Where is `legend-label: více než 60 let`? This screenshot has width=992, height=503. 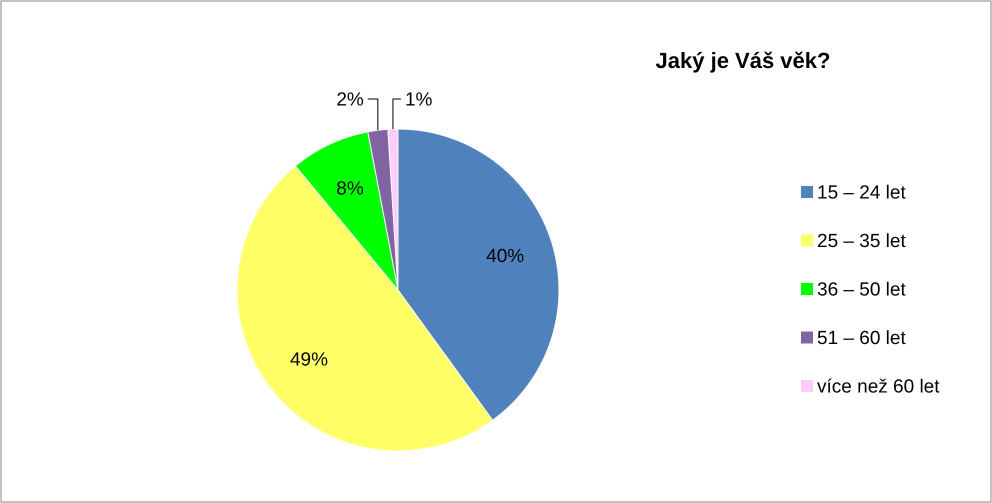
legend-label: více než 60 let is located at coordinates (878, 387).